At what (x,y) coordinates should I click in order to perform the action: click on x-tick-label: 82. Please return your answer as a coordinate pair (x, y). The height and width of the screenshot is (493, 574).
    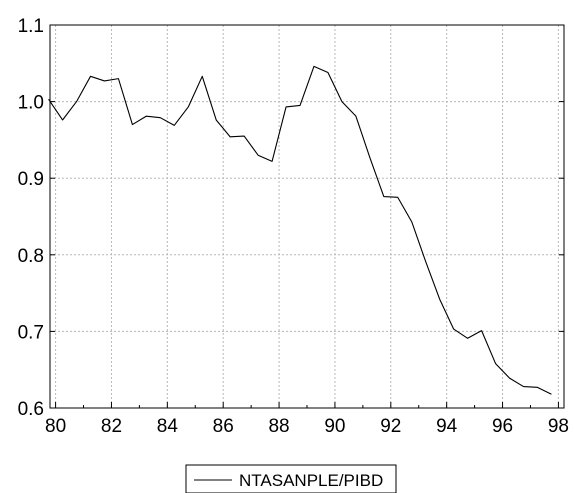
    Looking at the image, I should click on (111, 426).